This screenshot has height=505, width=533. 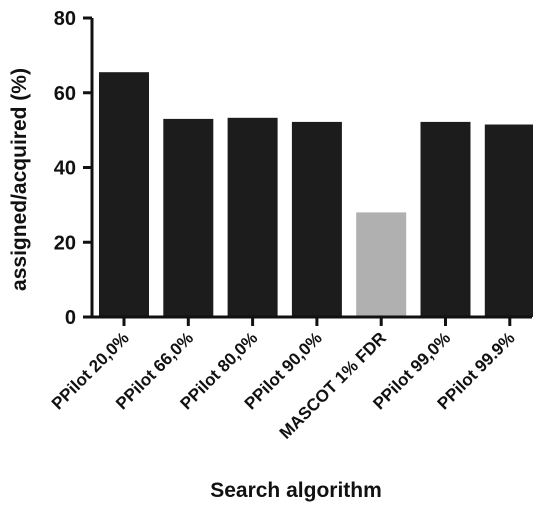 What do you see at coordinates (296, 490) in the screenshot?
I see `x-axis-title: Search algorithm` at bounding box center [296, 490].